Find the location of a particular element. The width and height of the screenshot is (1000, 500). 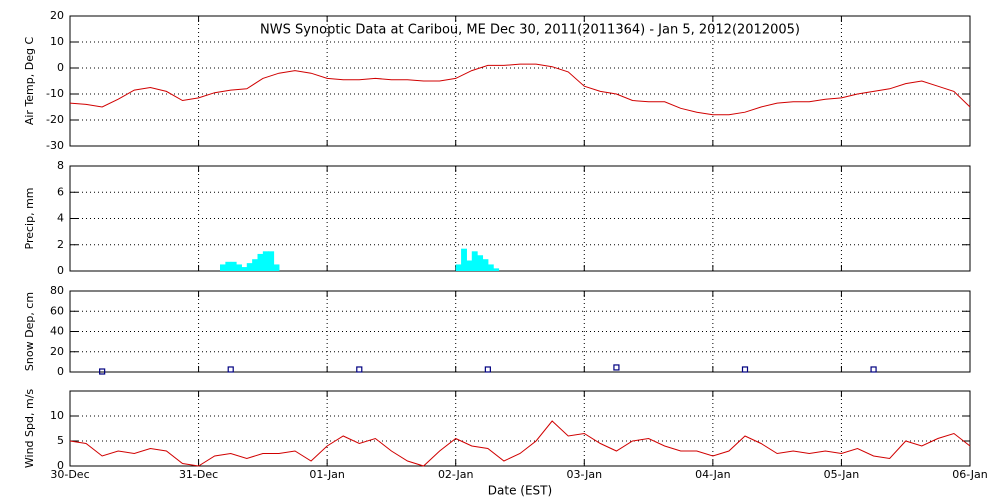

y-tick-label: 5 is located at coordinates (60, 440).